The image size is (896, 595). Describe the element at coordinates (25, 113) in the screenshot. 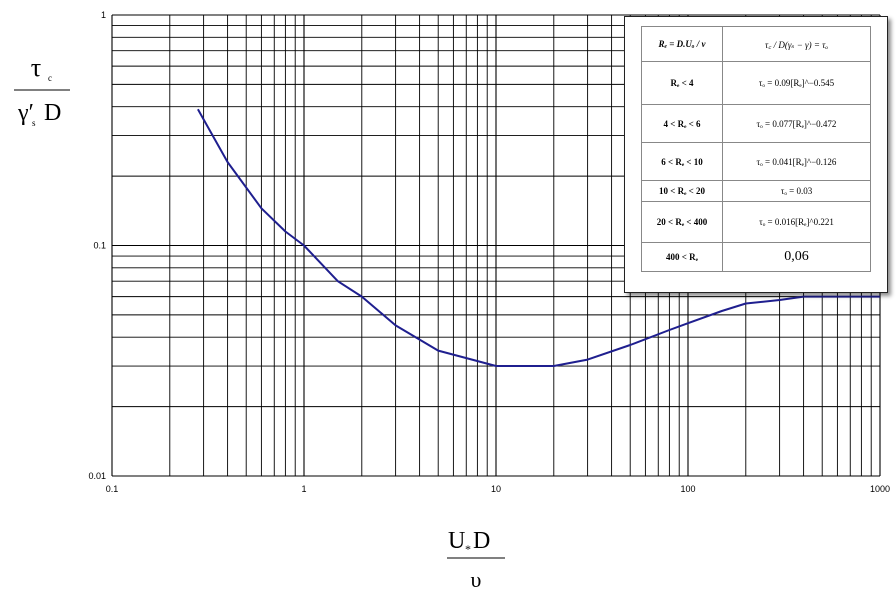

I see `ylabel-gamma: γ′` at that location.